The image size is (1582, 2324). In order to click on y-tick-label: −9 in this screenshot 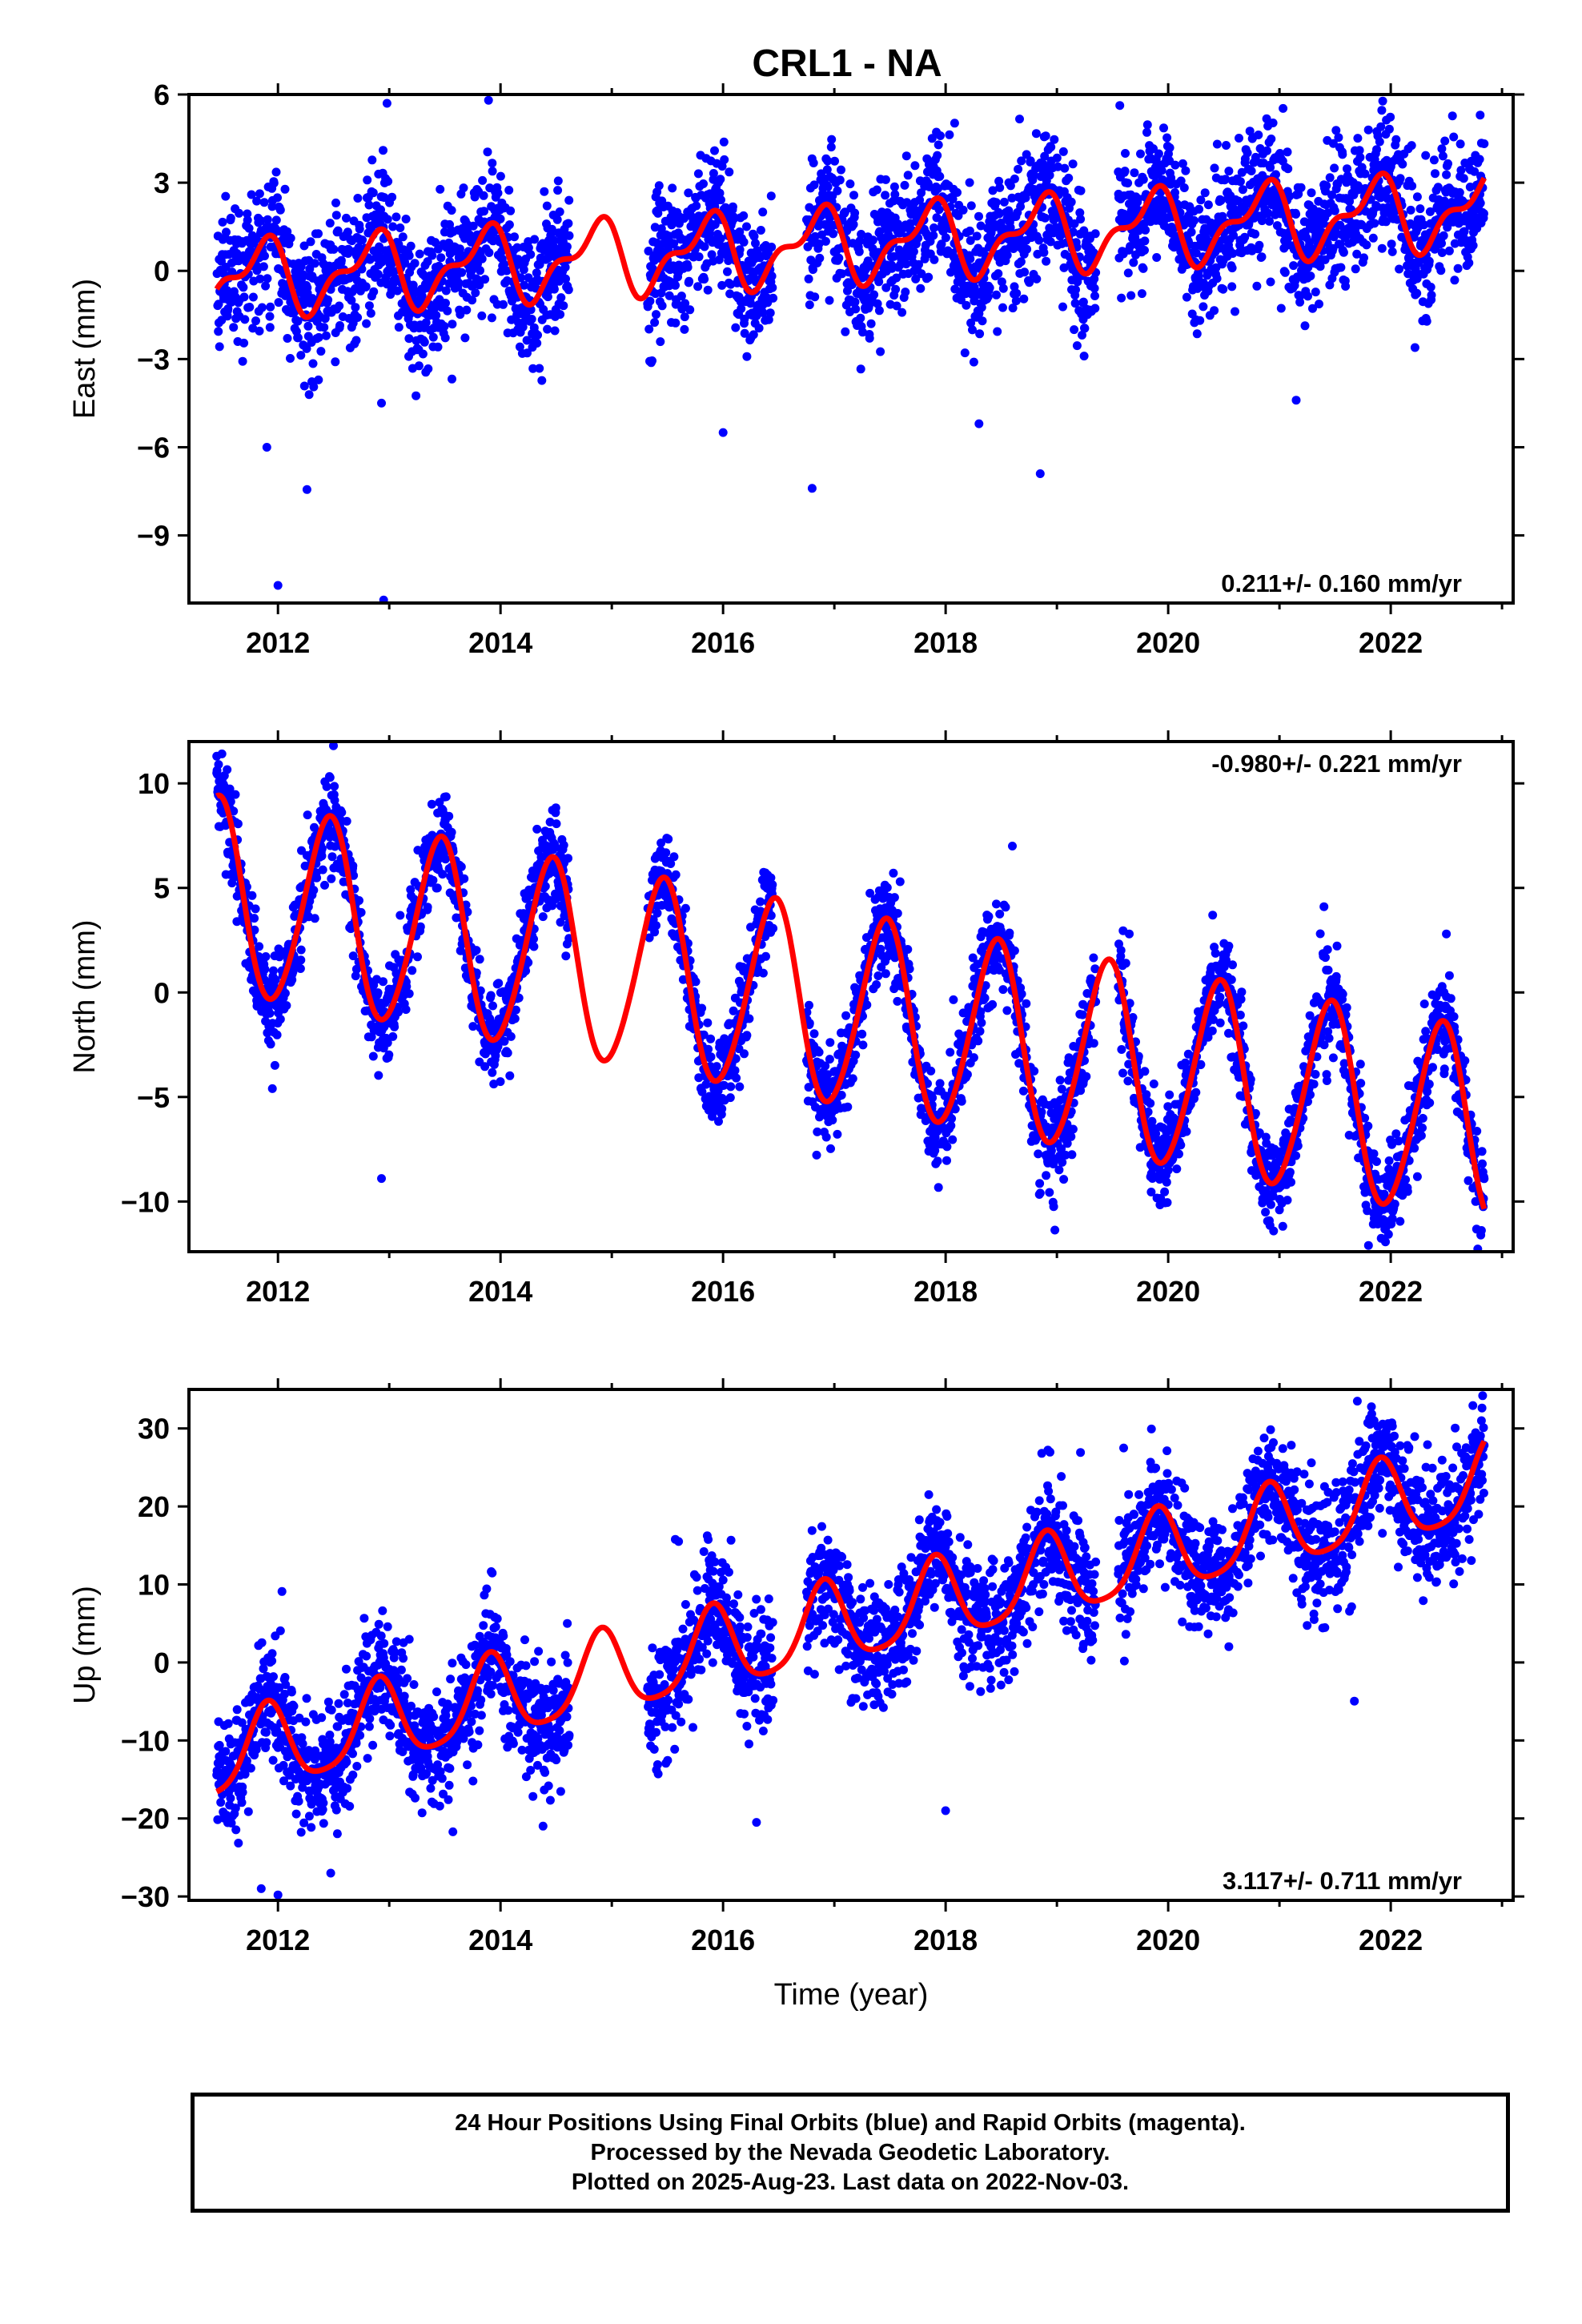, I will do `click(154, 536)`.